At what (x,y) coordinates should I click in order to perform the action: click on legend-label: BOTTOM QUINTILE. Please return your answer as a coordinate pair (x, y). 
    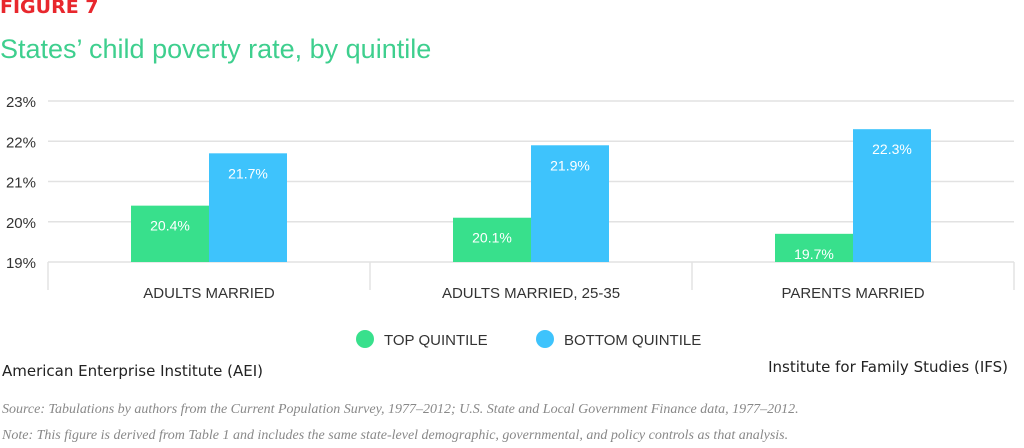
    Looking at the image, I should click on (632, 340).